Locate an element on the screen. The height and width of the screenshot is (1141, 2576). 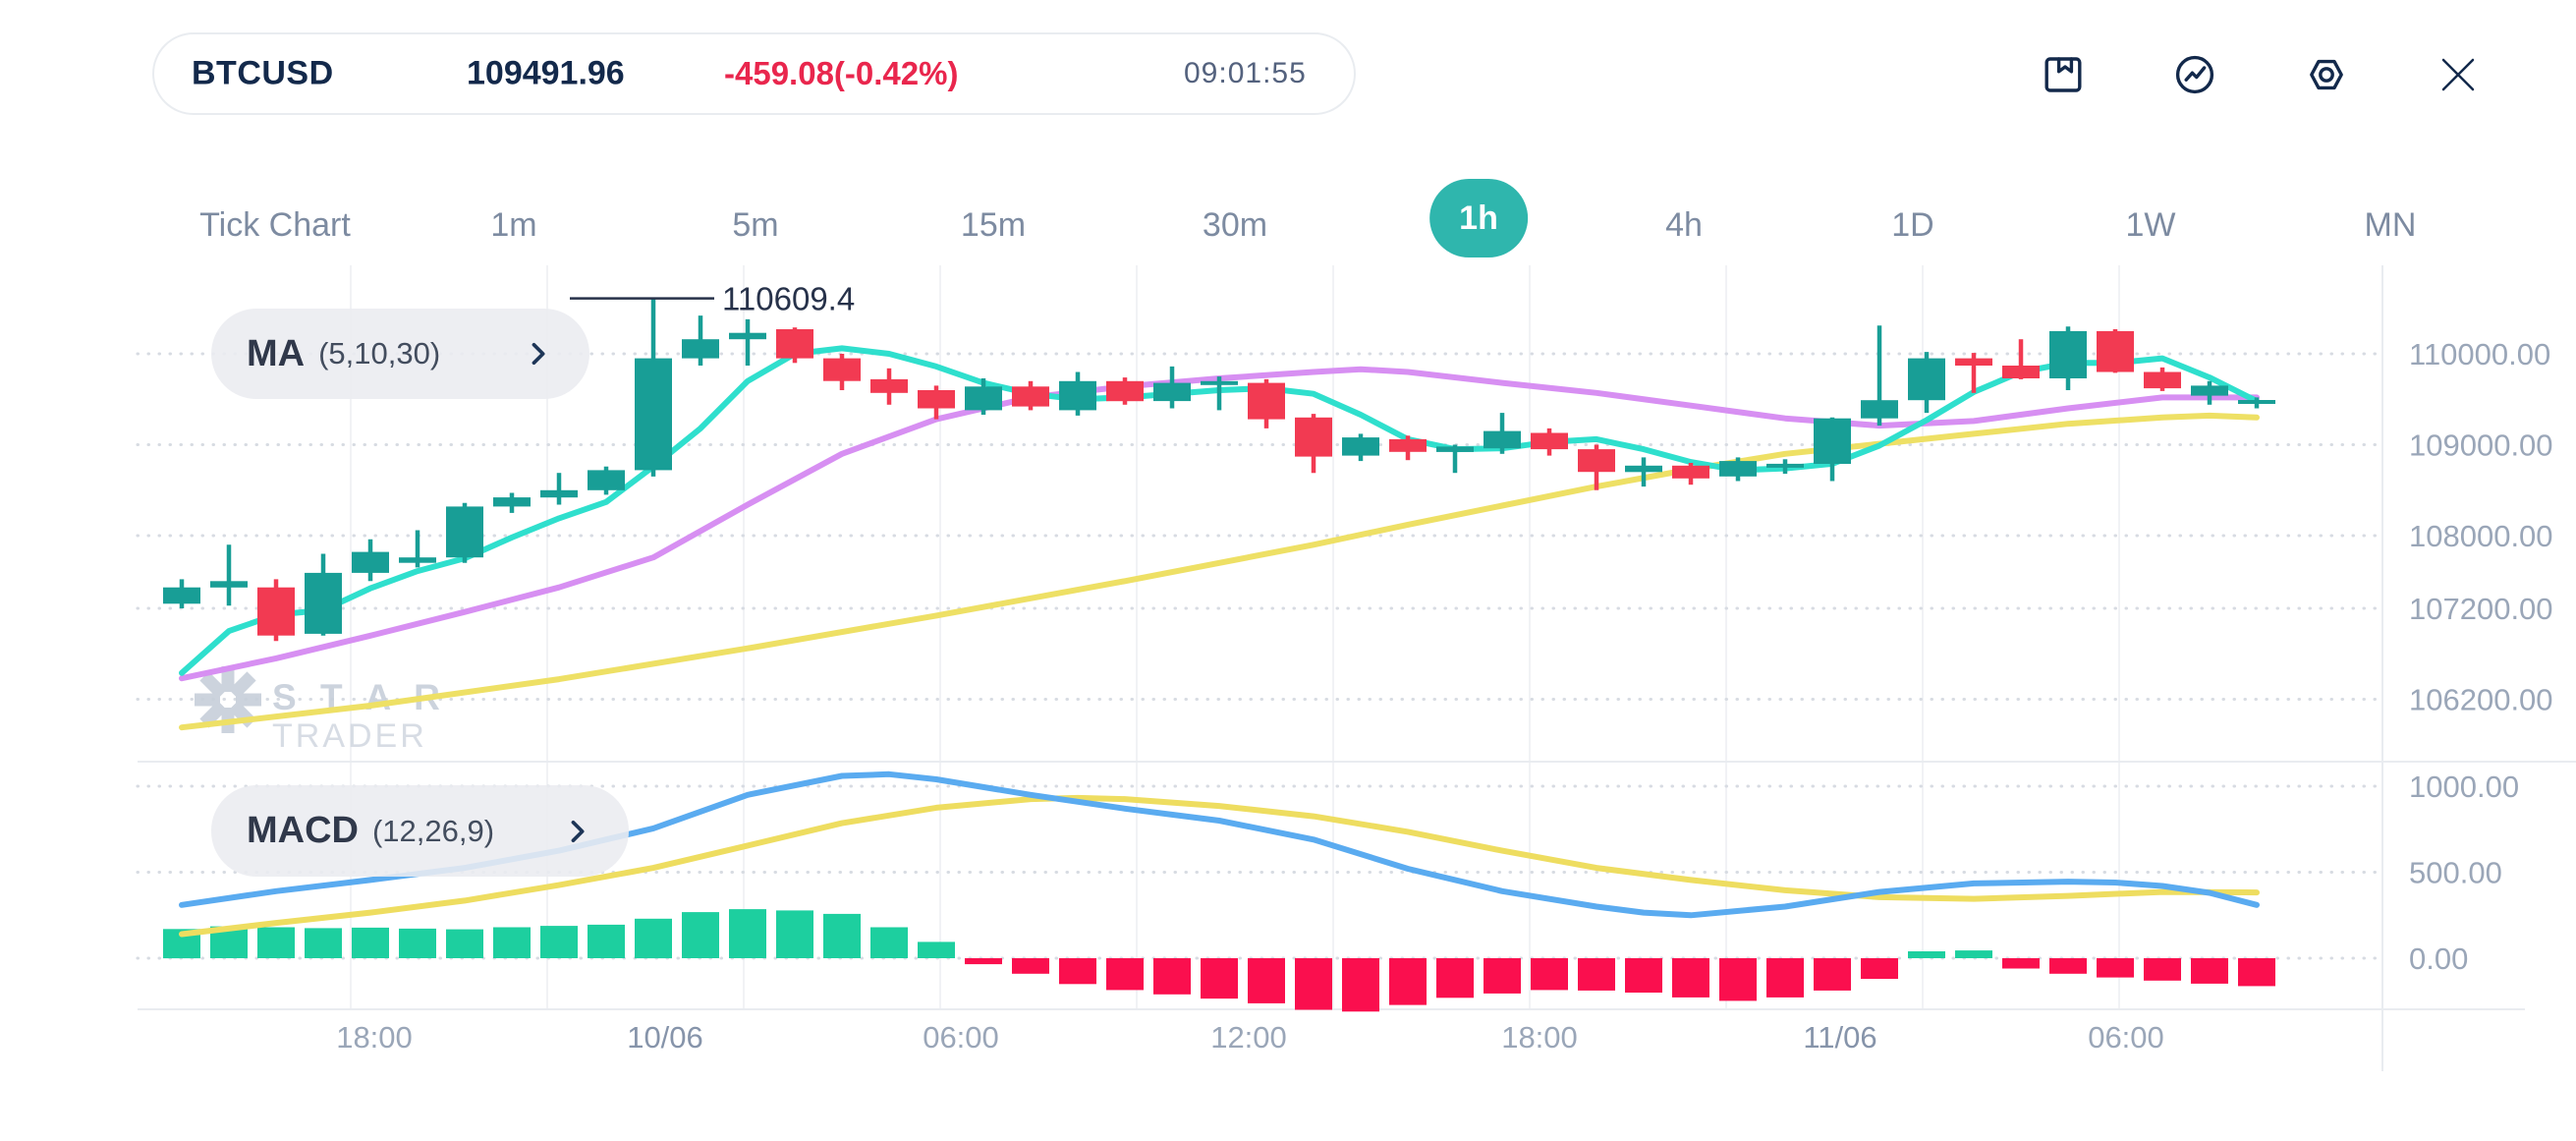
tab-1d: 1D is located at coordinates (1912, 225).